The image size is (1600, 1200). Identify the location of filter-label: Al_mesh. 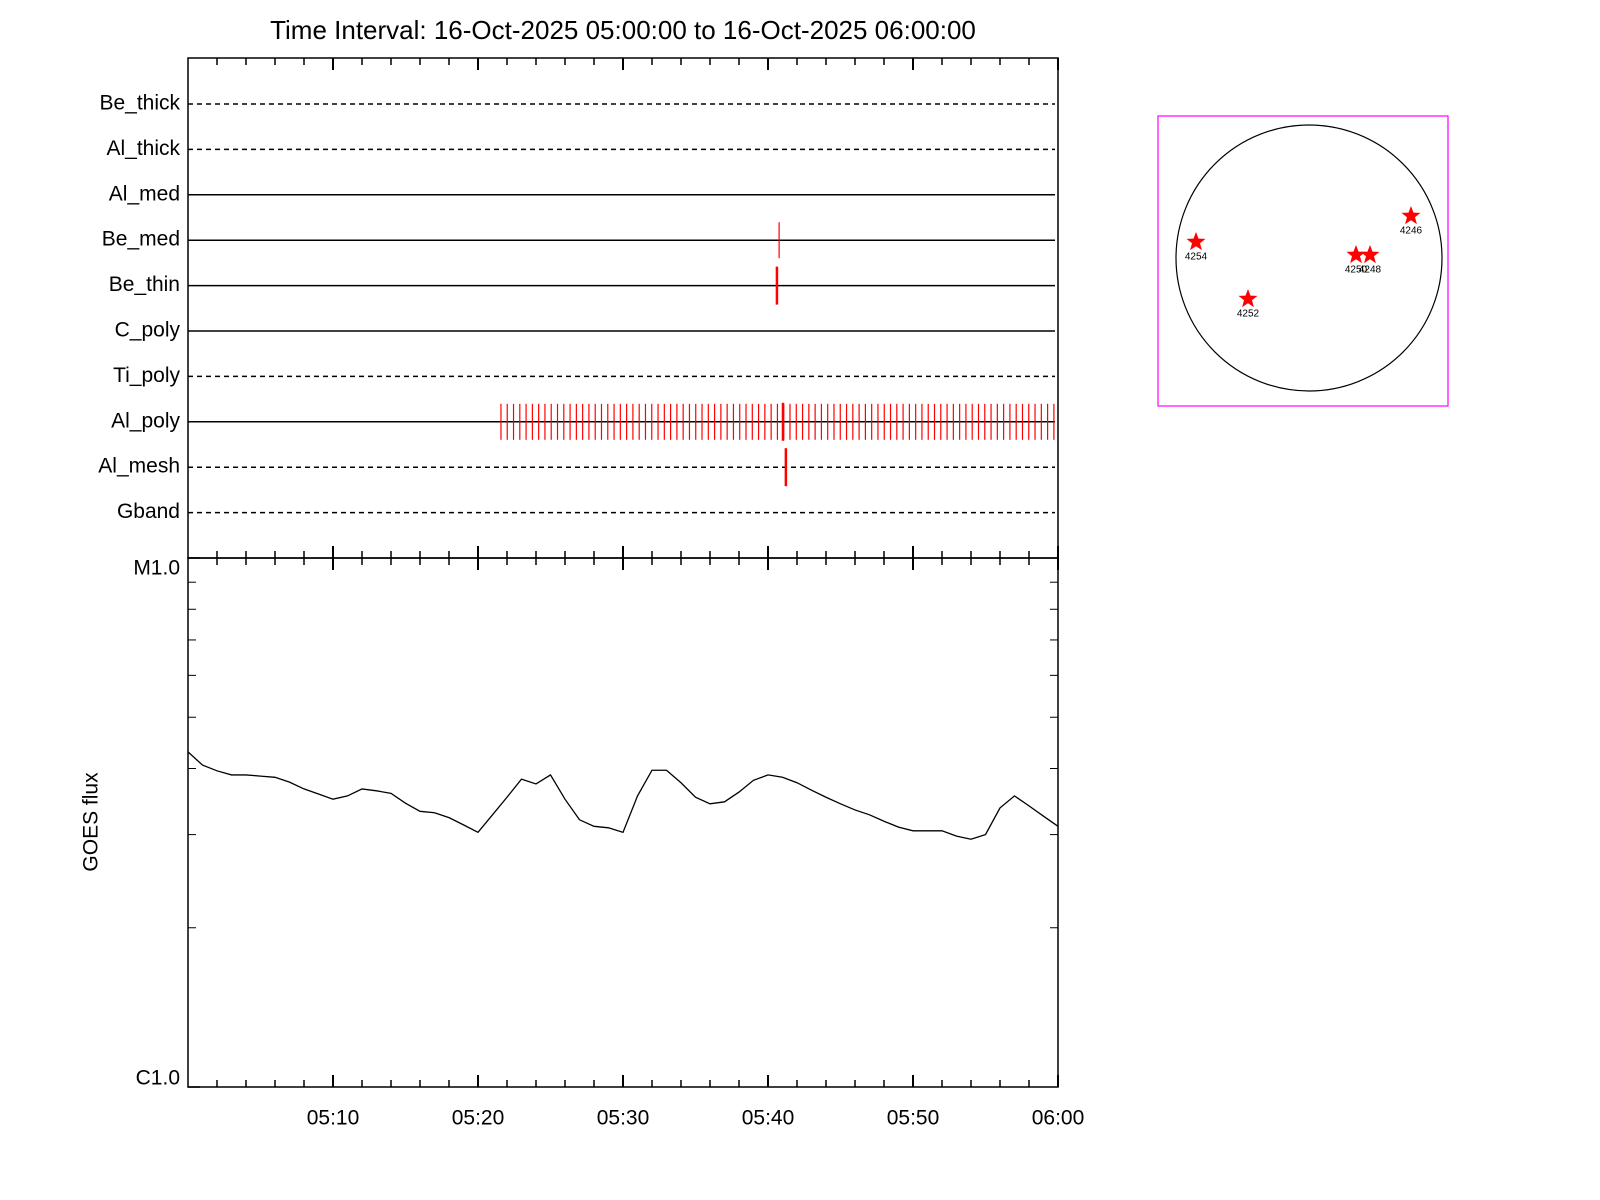
(139, 466).